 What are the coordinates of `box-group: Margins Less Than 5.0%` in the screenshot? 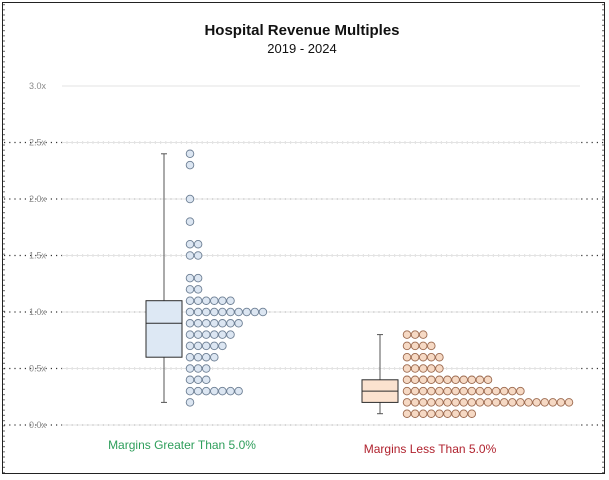 It's located at (467, 393).